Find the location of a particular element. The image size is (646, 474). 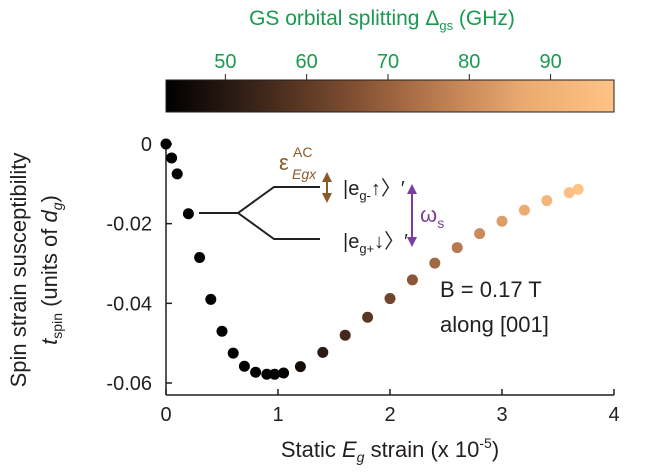

x-axis-label: Static Eg strain (x 10-5) is located at coordinates (390, 450).